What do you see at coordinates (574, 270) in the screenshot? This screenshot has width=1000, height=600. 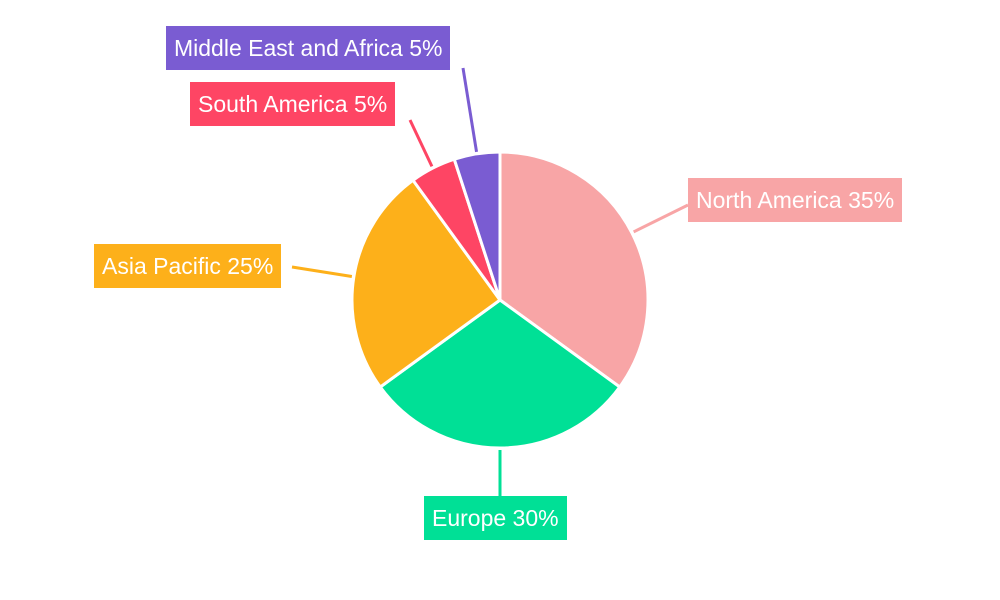 I see `pie-slice-north-america` at bounding box center [574, 270].